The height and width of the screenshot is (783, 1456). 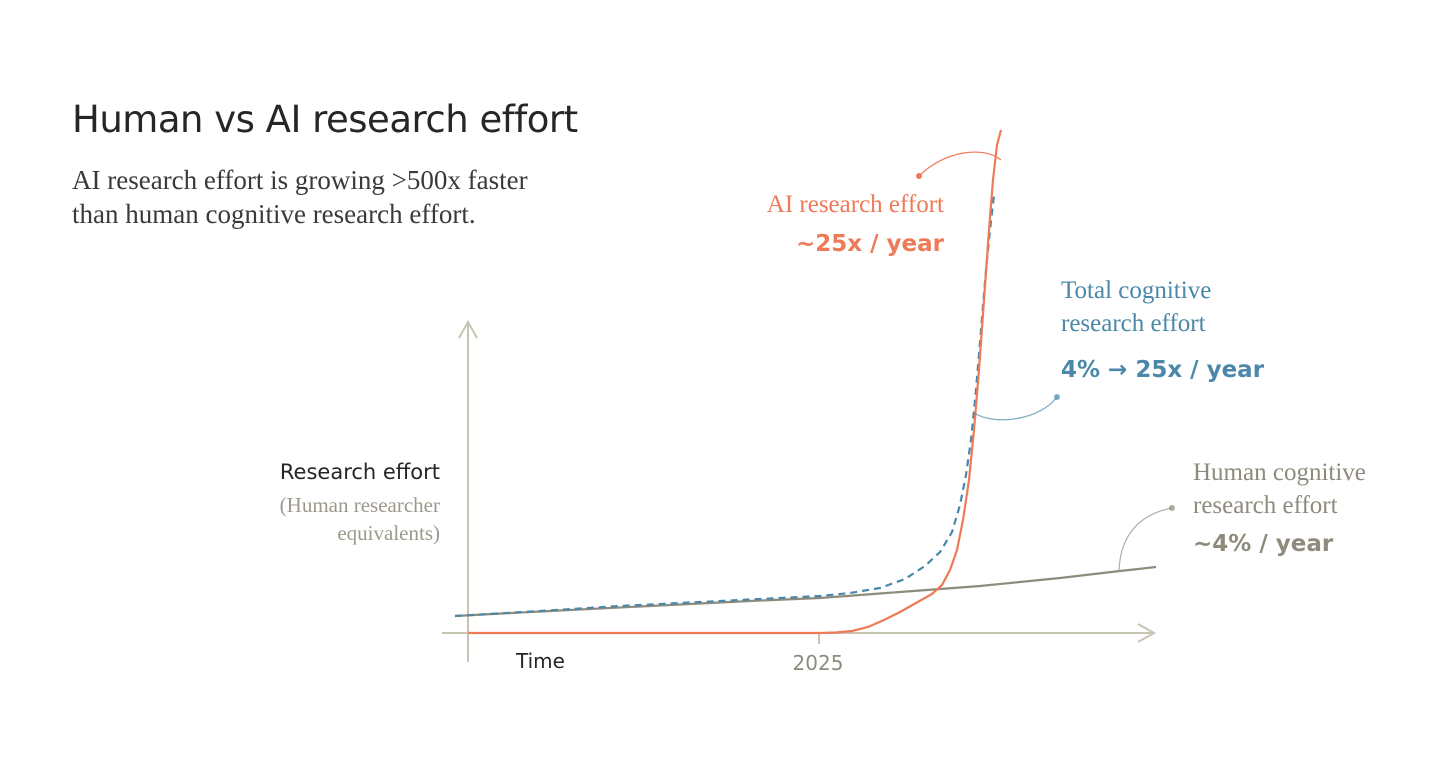 I want to click on human-leader-line, so click(x=1145, y=539).